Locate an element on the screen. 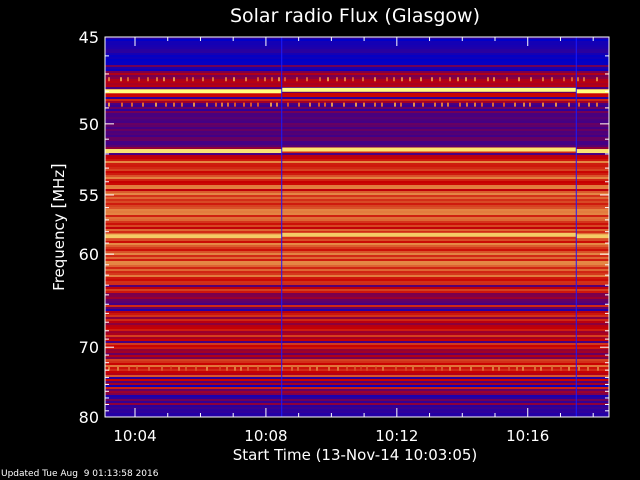 This screenshot has height=480, width=640. y-axis-label-bracket-close: ] is located at coordinates (59, 166).